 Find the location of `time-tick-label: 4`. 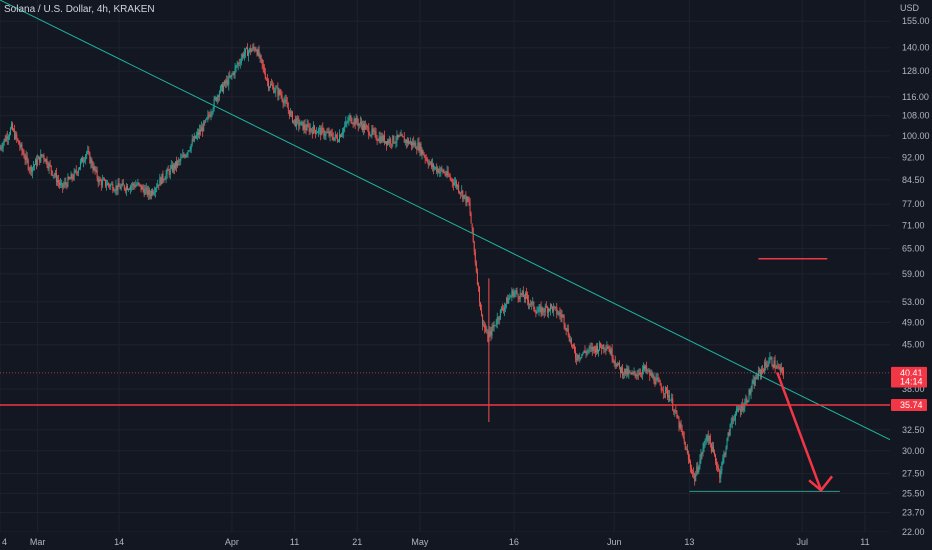

time-tick-label: 4 is located at coordinates (4, 542).